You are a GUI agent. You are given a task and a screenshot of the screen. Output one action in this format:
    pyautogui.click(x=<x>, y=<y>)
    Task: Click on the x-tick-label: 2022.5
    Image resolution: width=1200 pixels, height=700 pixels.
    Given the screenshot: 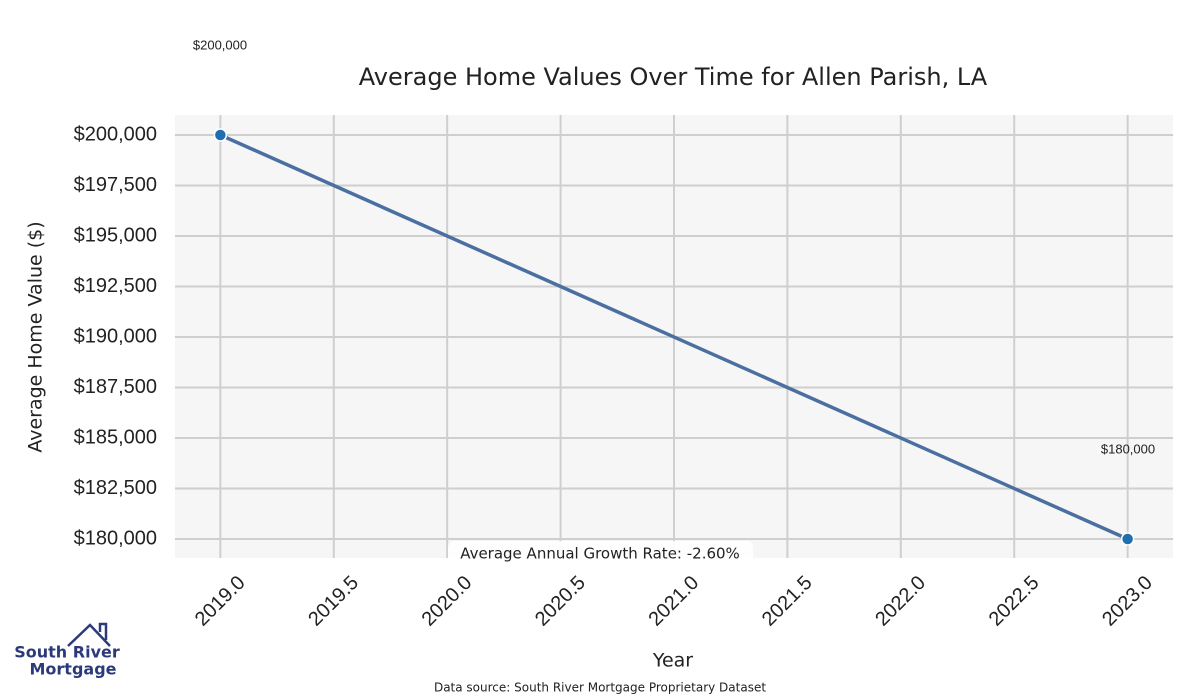 What is the action you would take?
    pyautogui.click(x=1014, y=601)
    